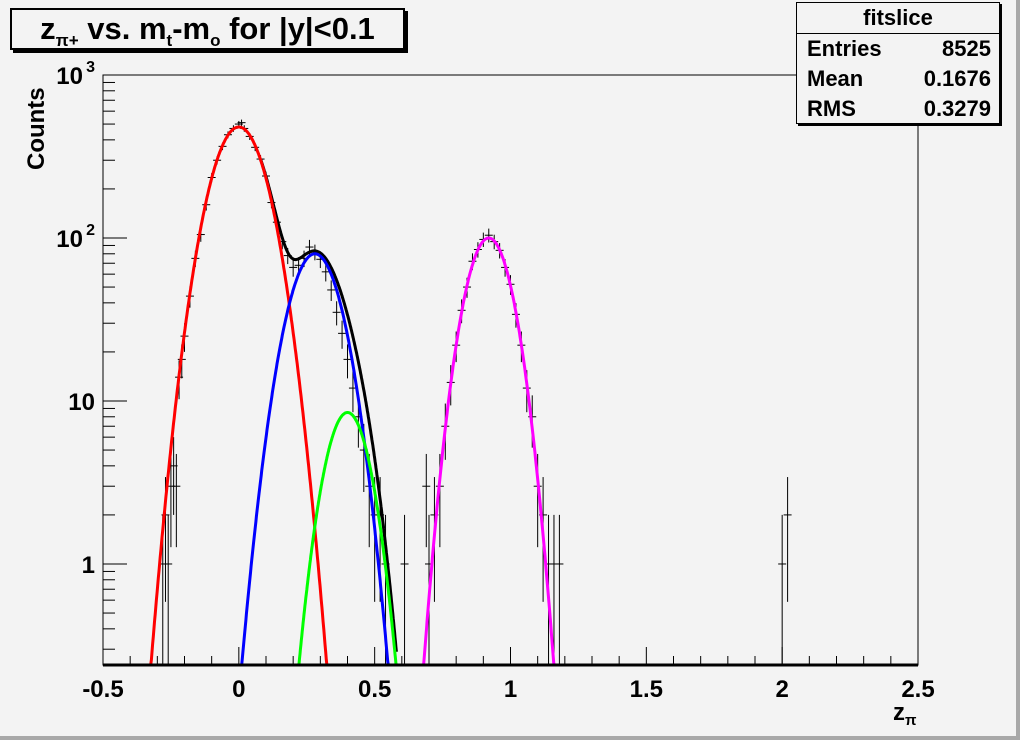 The height and width of the screenshot is (740, 1020). I want to click on x-tick-label: 0.5, so click(374, 689).